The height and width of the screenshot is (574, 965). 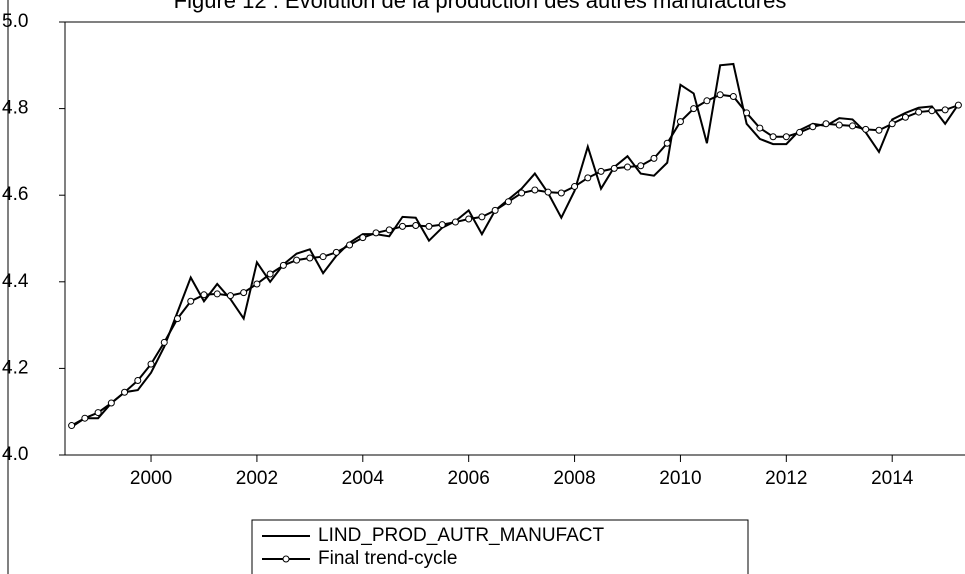 What do you see at coordinates (15, 367) in the screenshot?
I see `y-tick-label: 4.2` at bounding box center [15, 367].